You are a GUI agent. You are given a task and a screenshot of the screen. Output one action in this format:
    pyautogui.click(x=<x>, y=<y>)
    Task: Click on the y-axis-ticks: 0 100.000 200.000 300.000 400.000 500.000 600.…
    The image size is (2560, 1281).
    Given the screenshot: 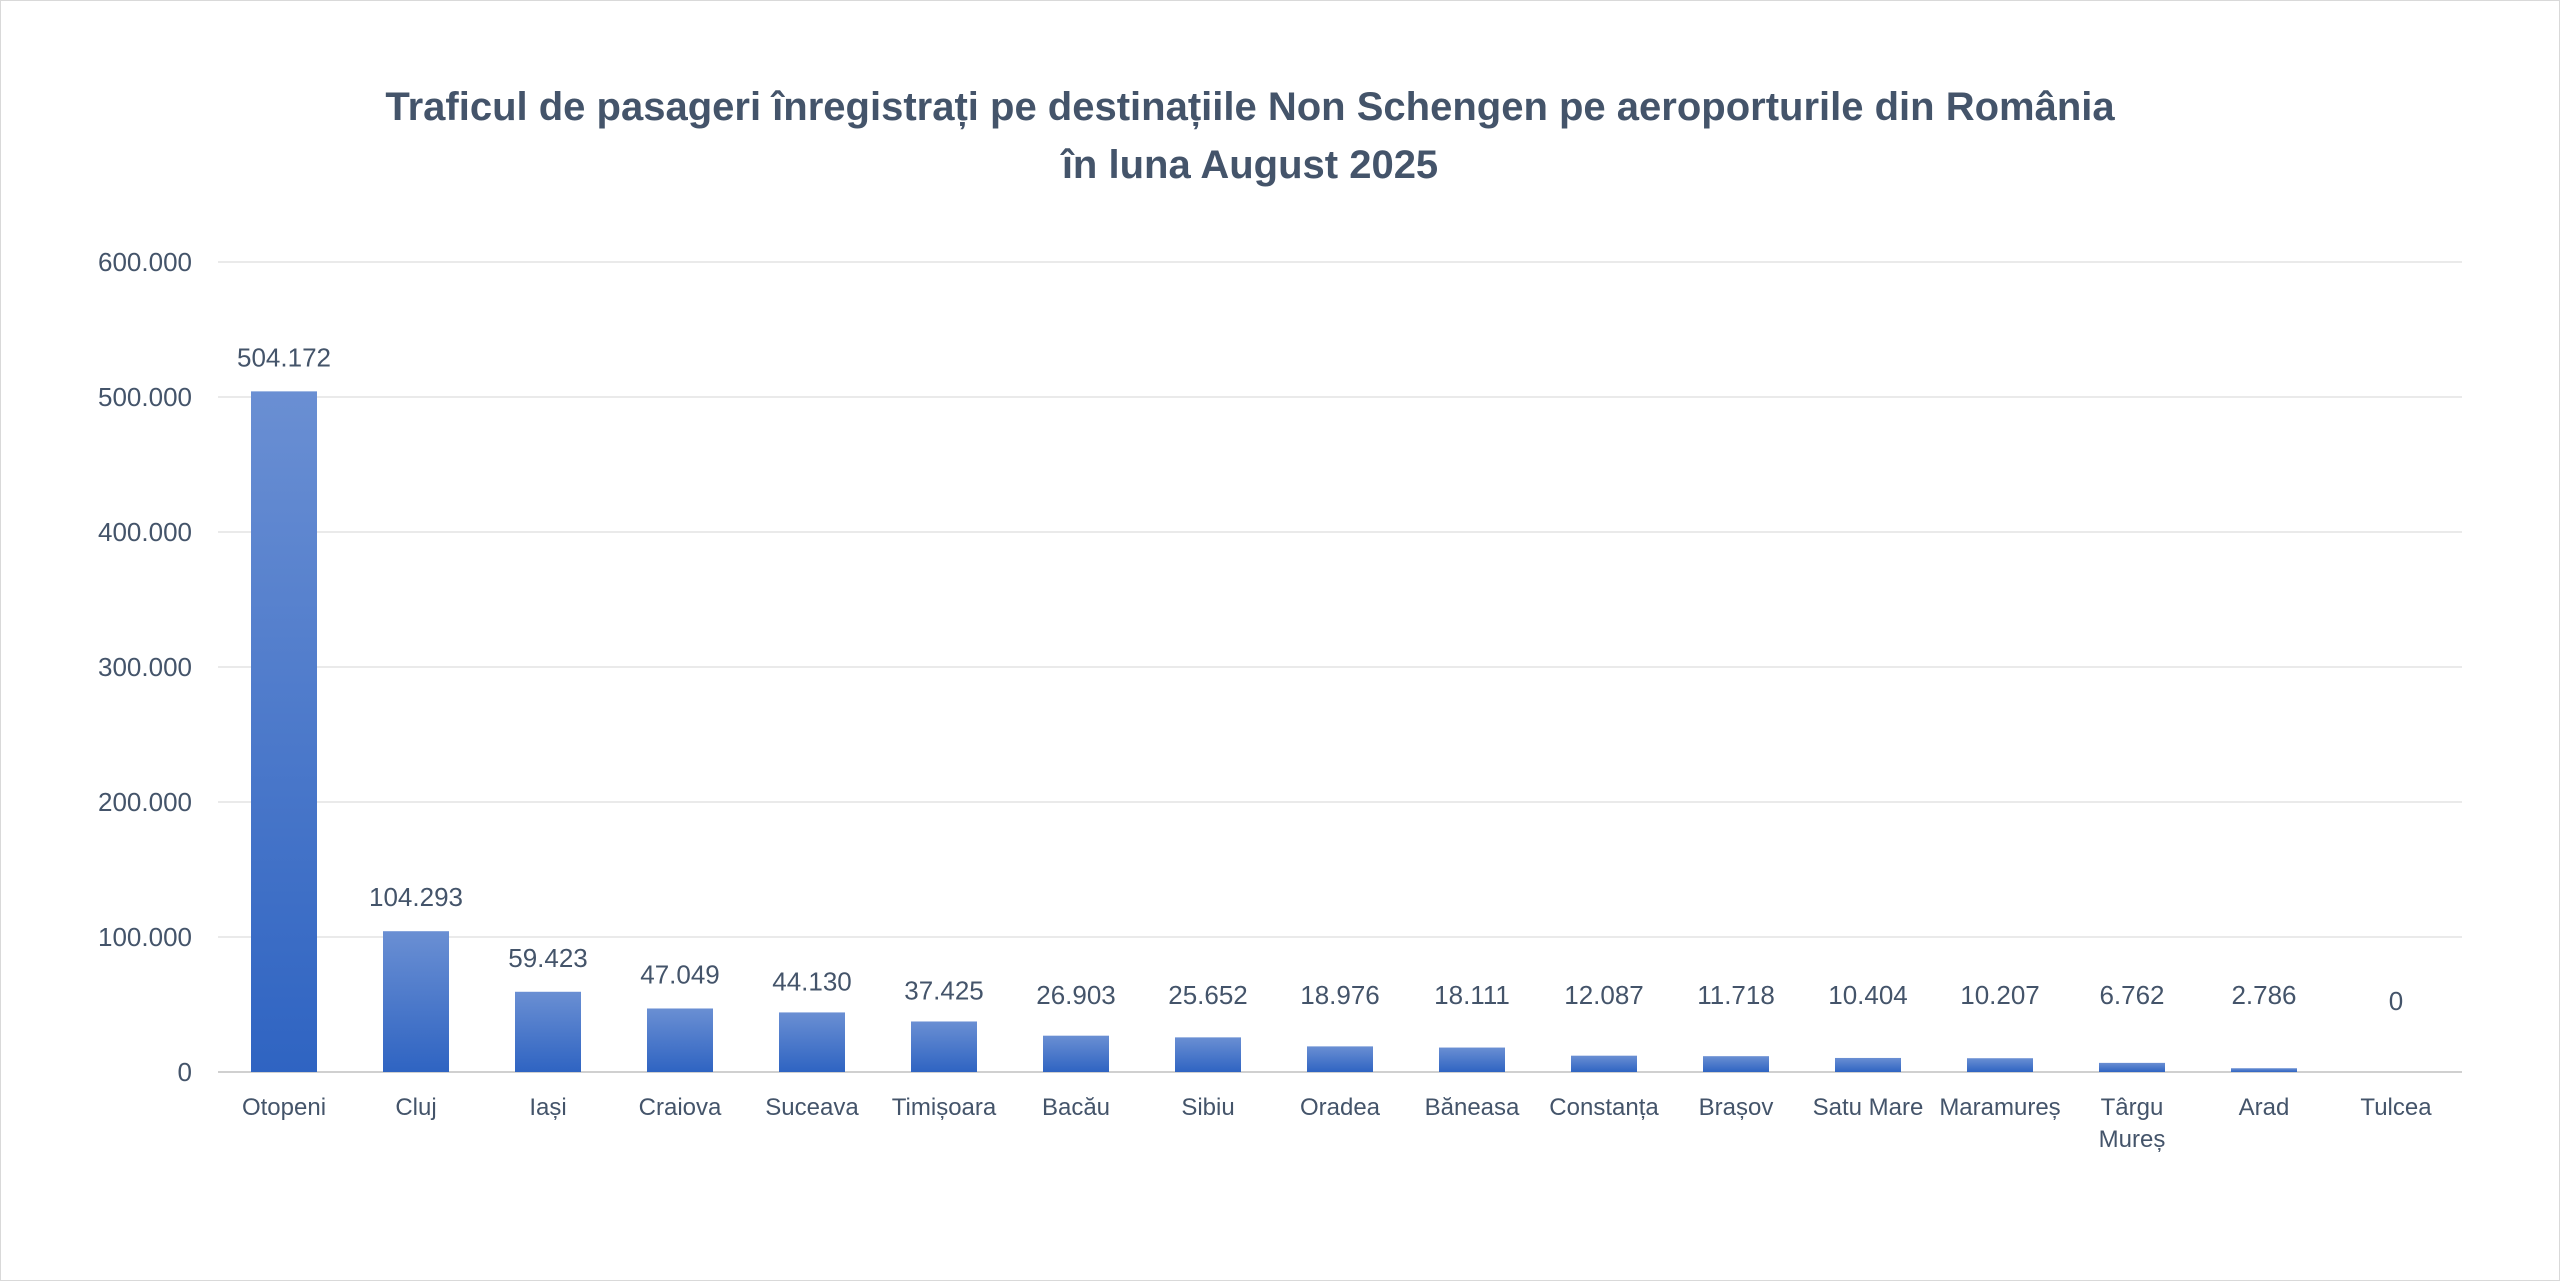 What is the action you would take?
    pyautogui.click(x=145, y=667)
    